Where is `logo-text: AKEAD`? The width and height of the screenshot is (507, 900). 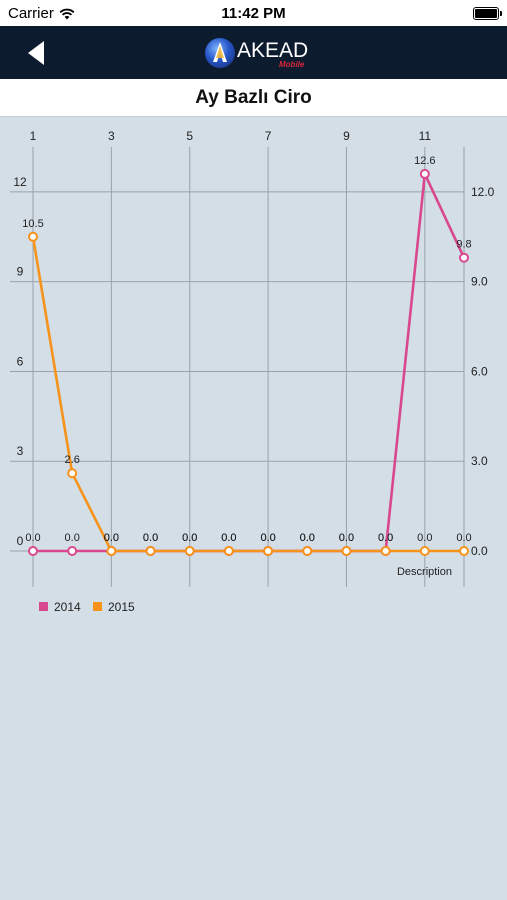
logo-text: AKEAD is located at coordinates (273, 50).